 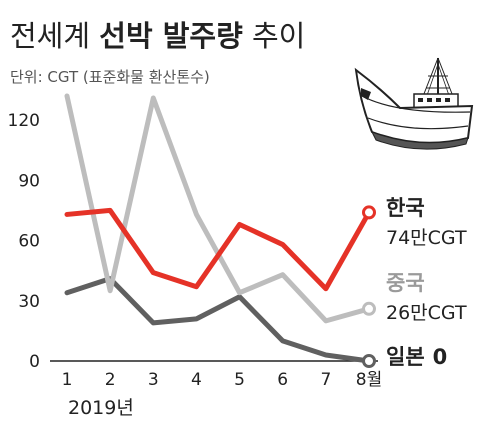 I want to click on x-tick-label: 4, so click(x=196, y=380).